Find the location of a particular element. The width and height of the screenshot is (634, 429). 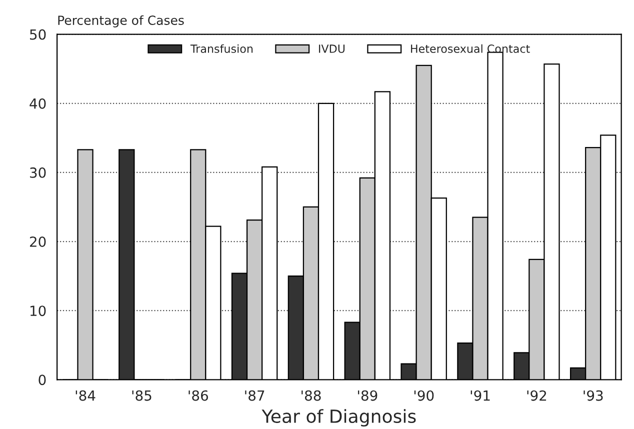

x-tick-label: '91 is located at coordinates (480, 395).